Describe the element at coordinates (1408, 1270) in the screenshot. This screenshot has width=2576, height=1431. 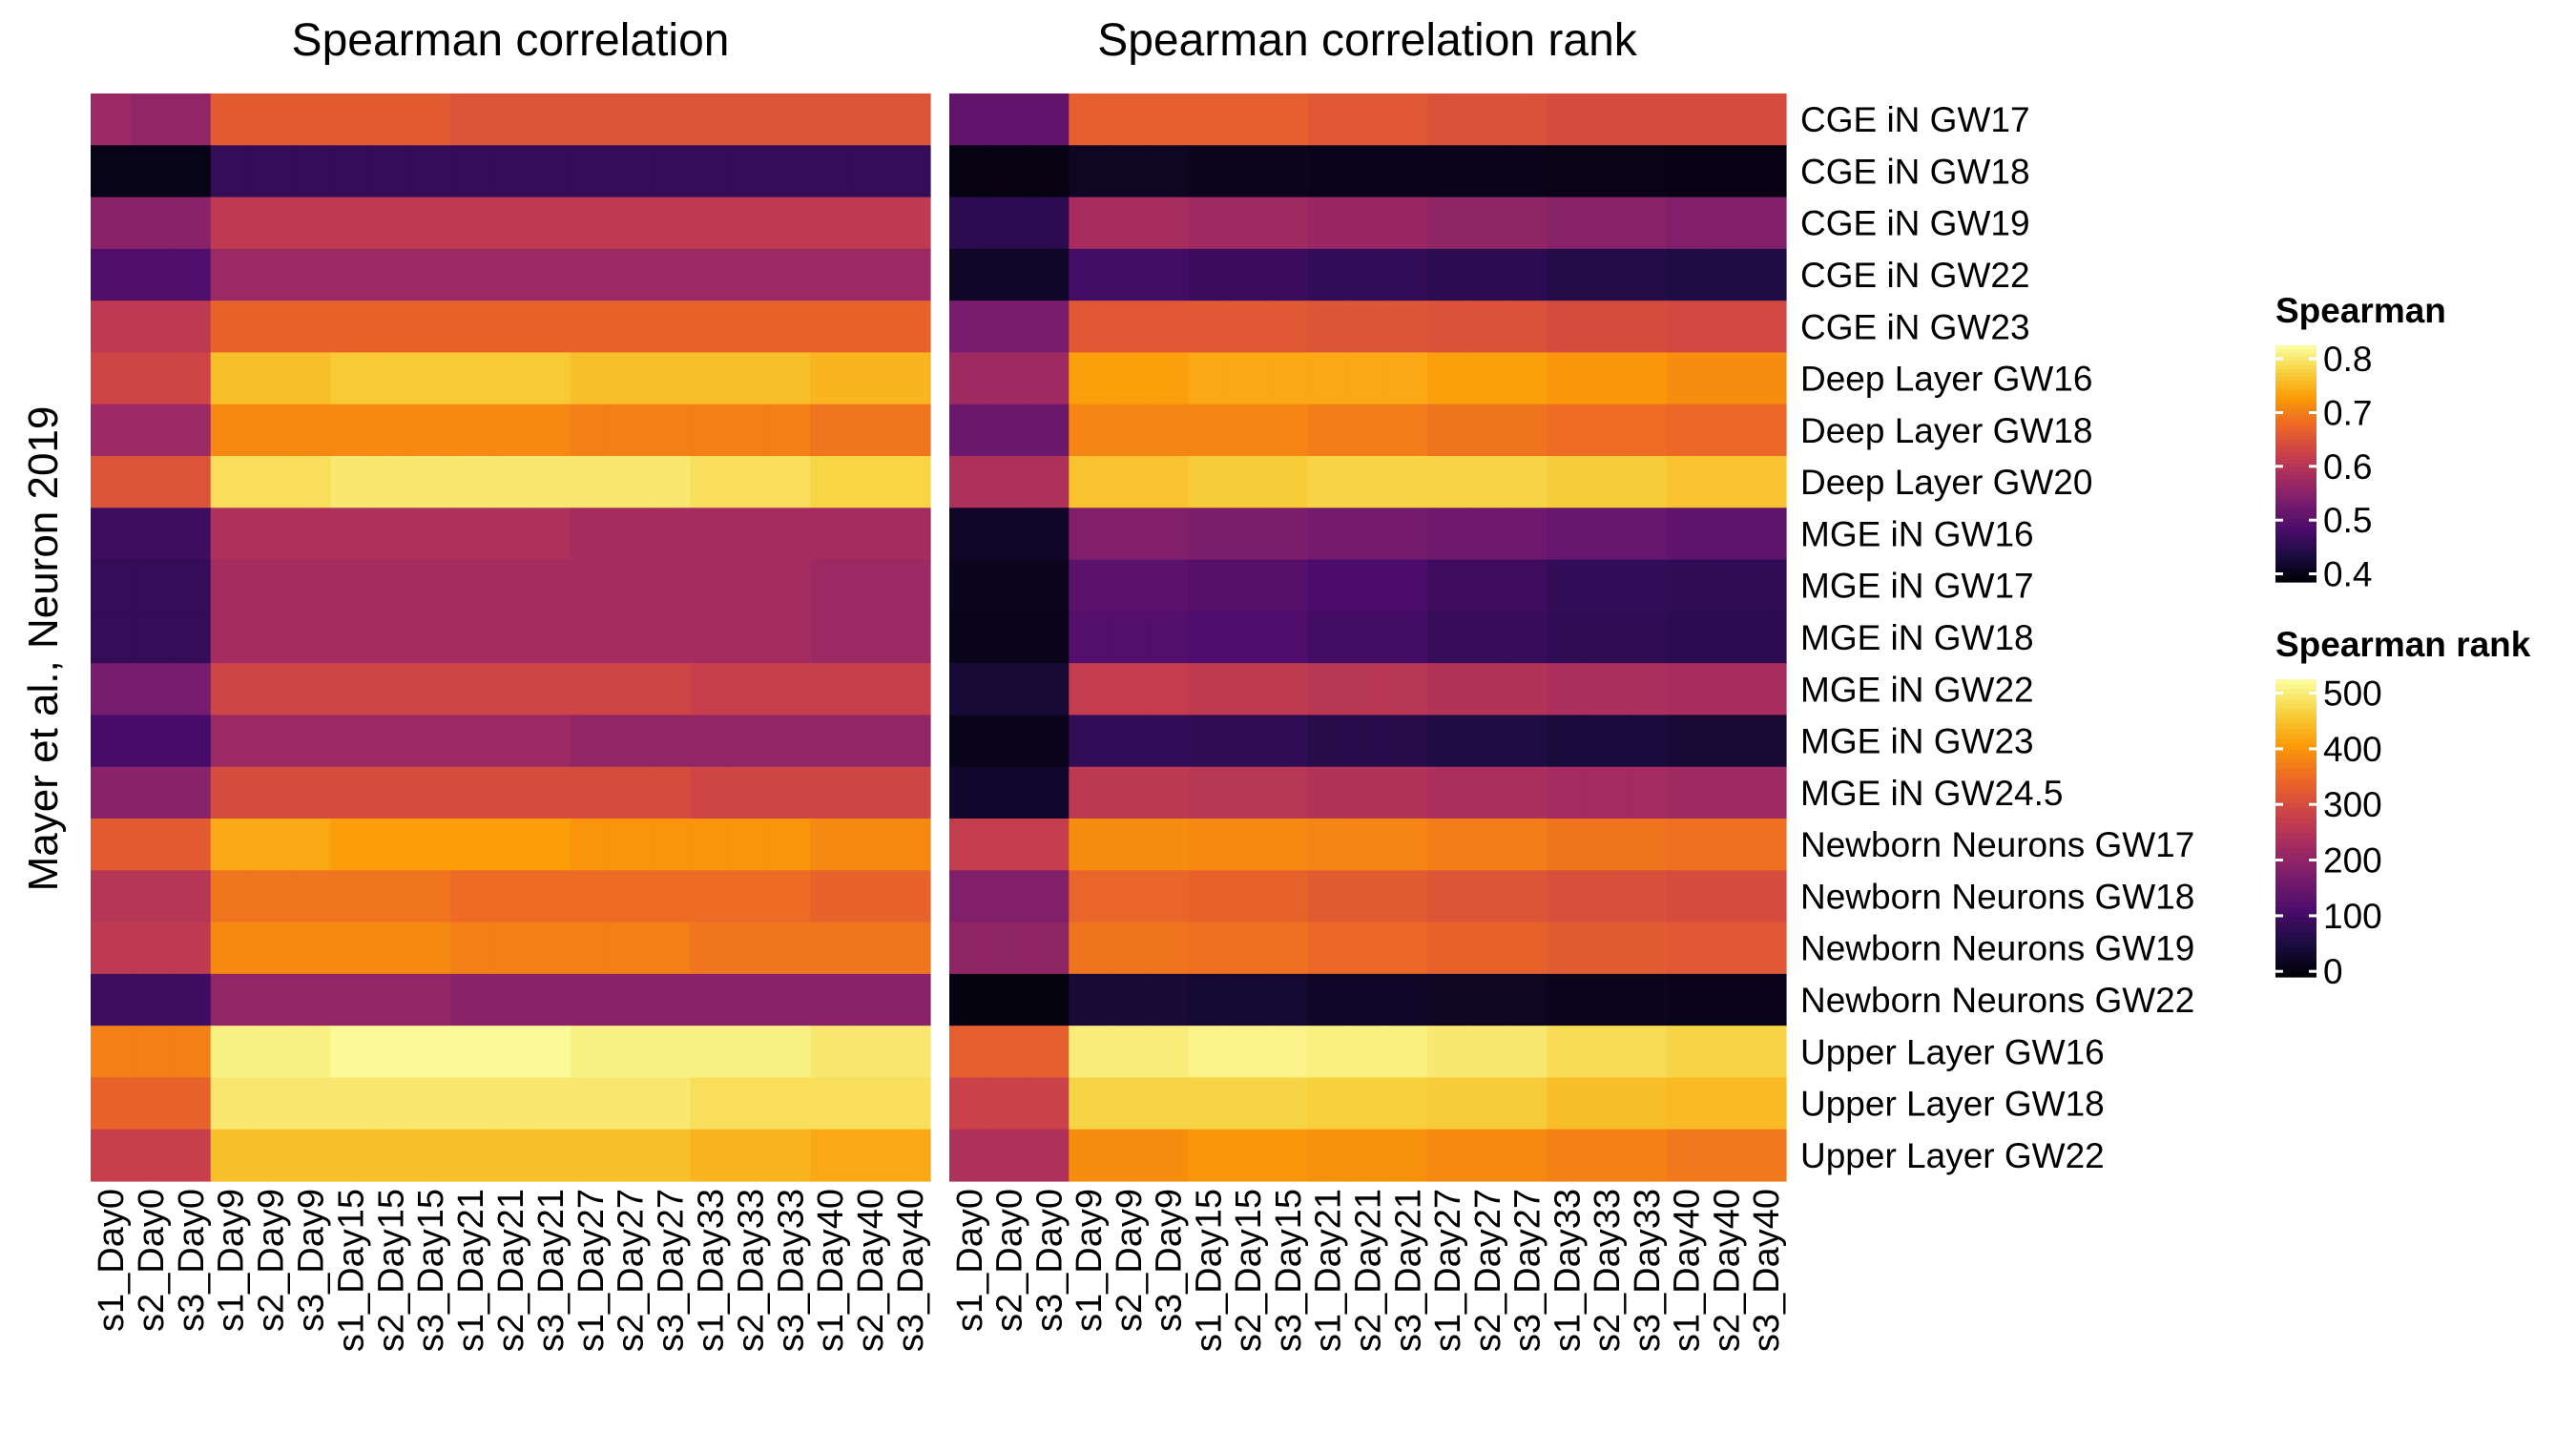
I see `x-tick-label: s3_Day21` at that location.